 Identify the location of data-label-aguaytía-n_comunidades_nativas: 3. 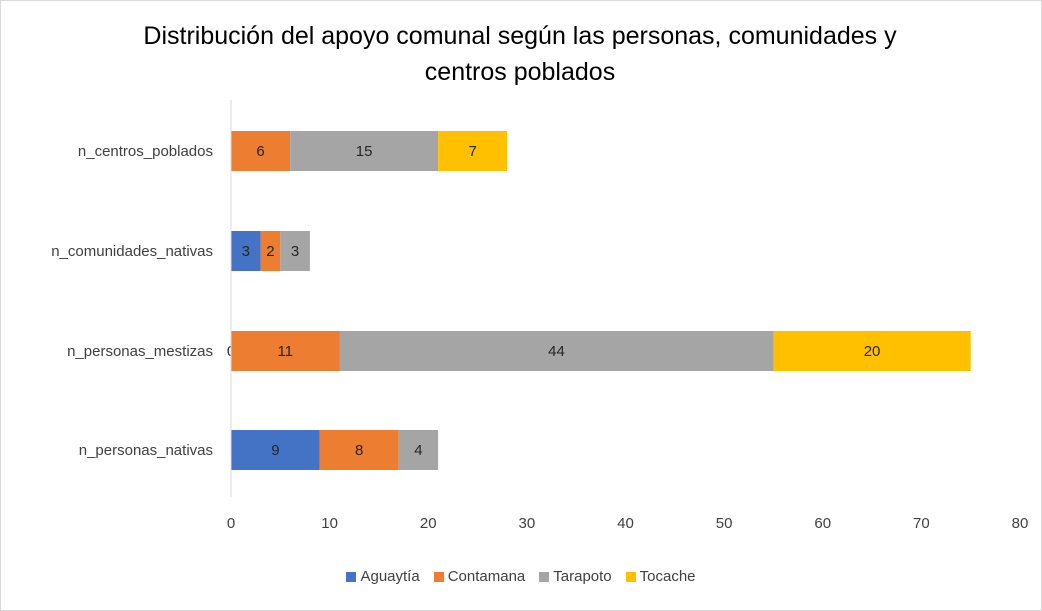
(246, 251).